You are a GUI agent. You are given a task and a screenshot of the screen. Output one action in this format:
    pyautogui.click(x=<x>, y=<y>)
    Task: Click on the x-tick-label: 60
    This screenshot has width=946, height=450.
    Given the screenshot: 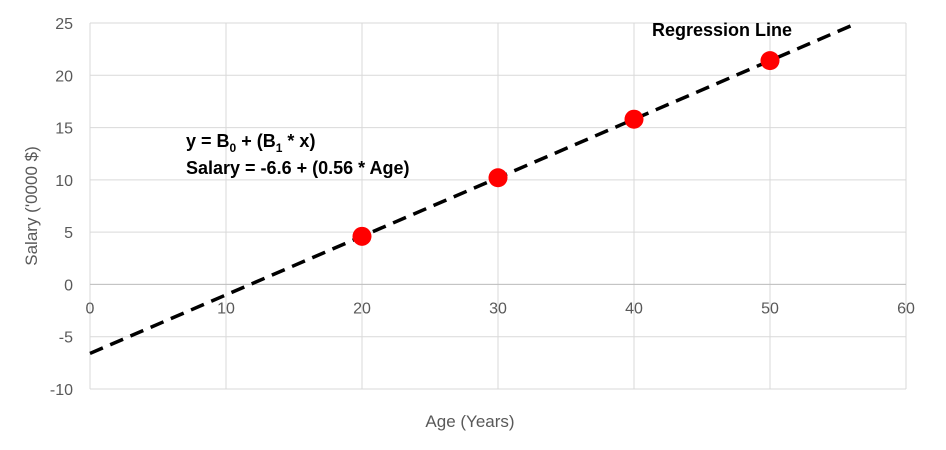 What is the action you would take?
    pyautogui.click(x=906, y=308)
    